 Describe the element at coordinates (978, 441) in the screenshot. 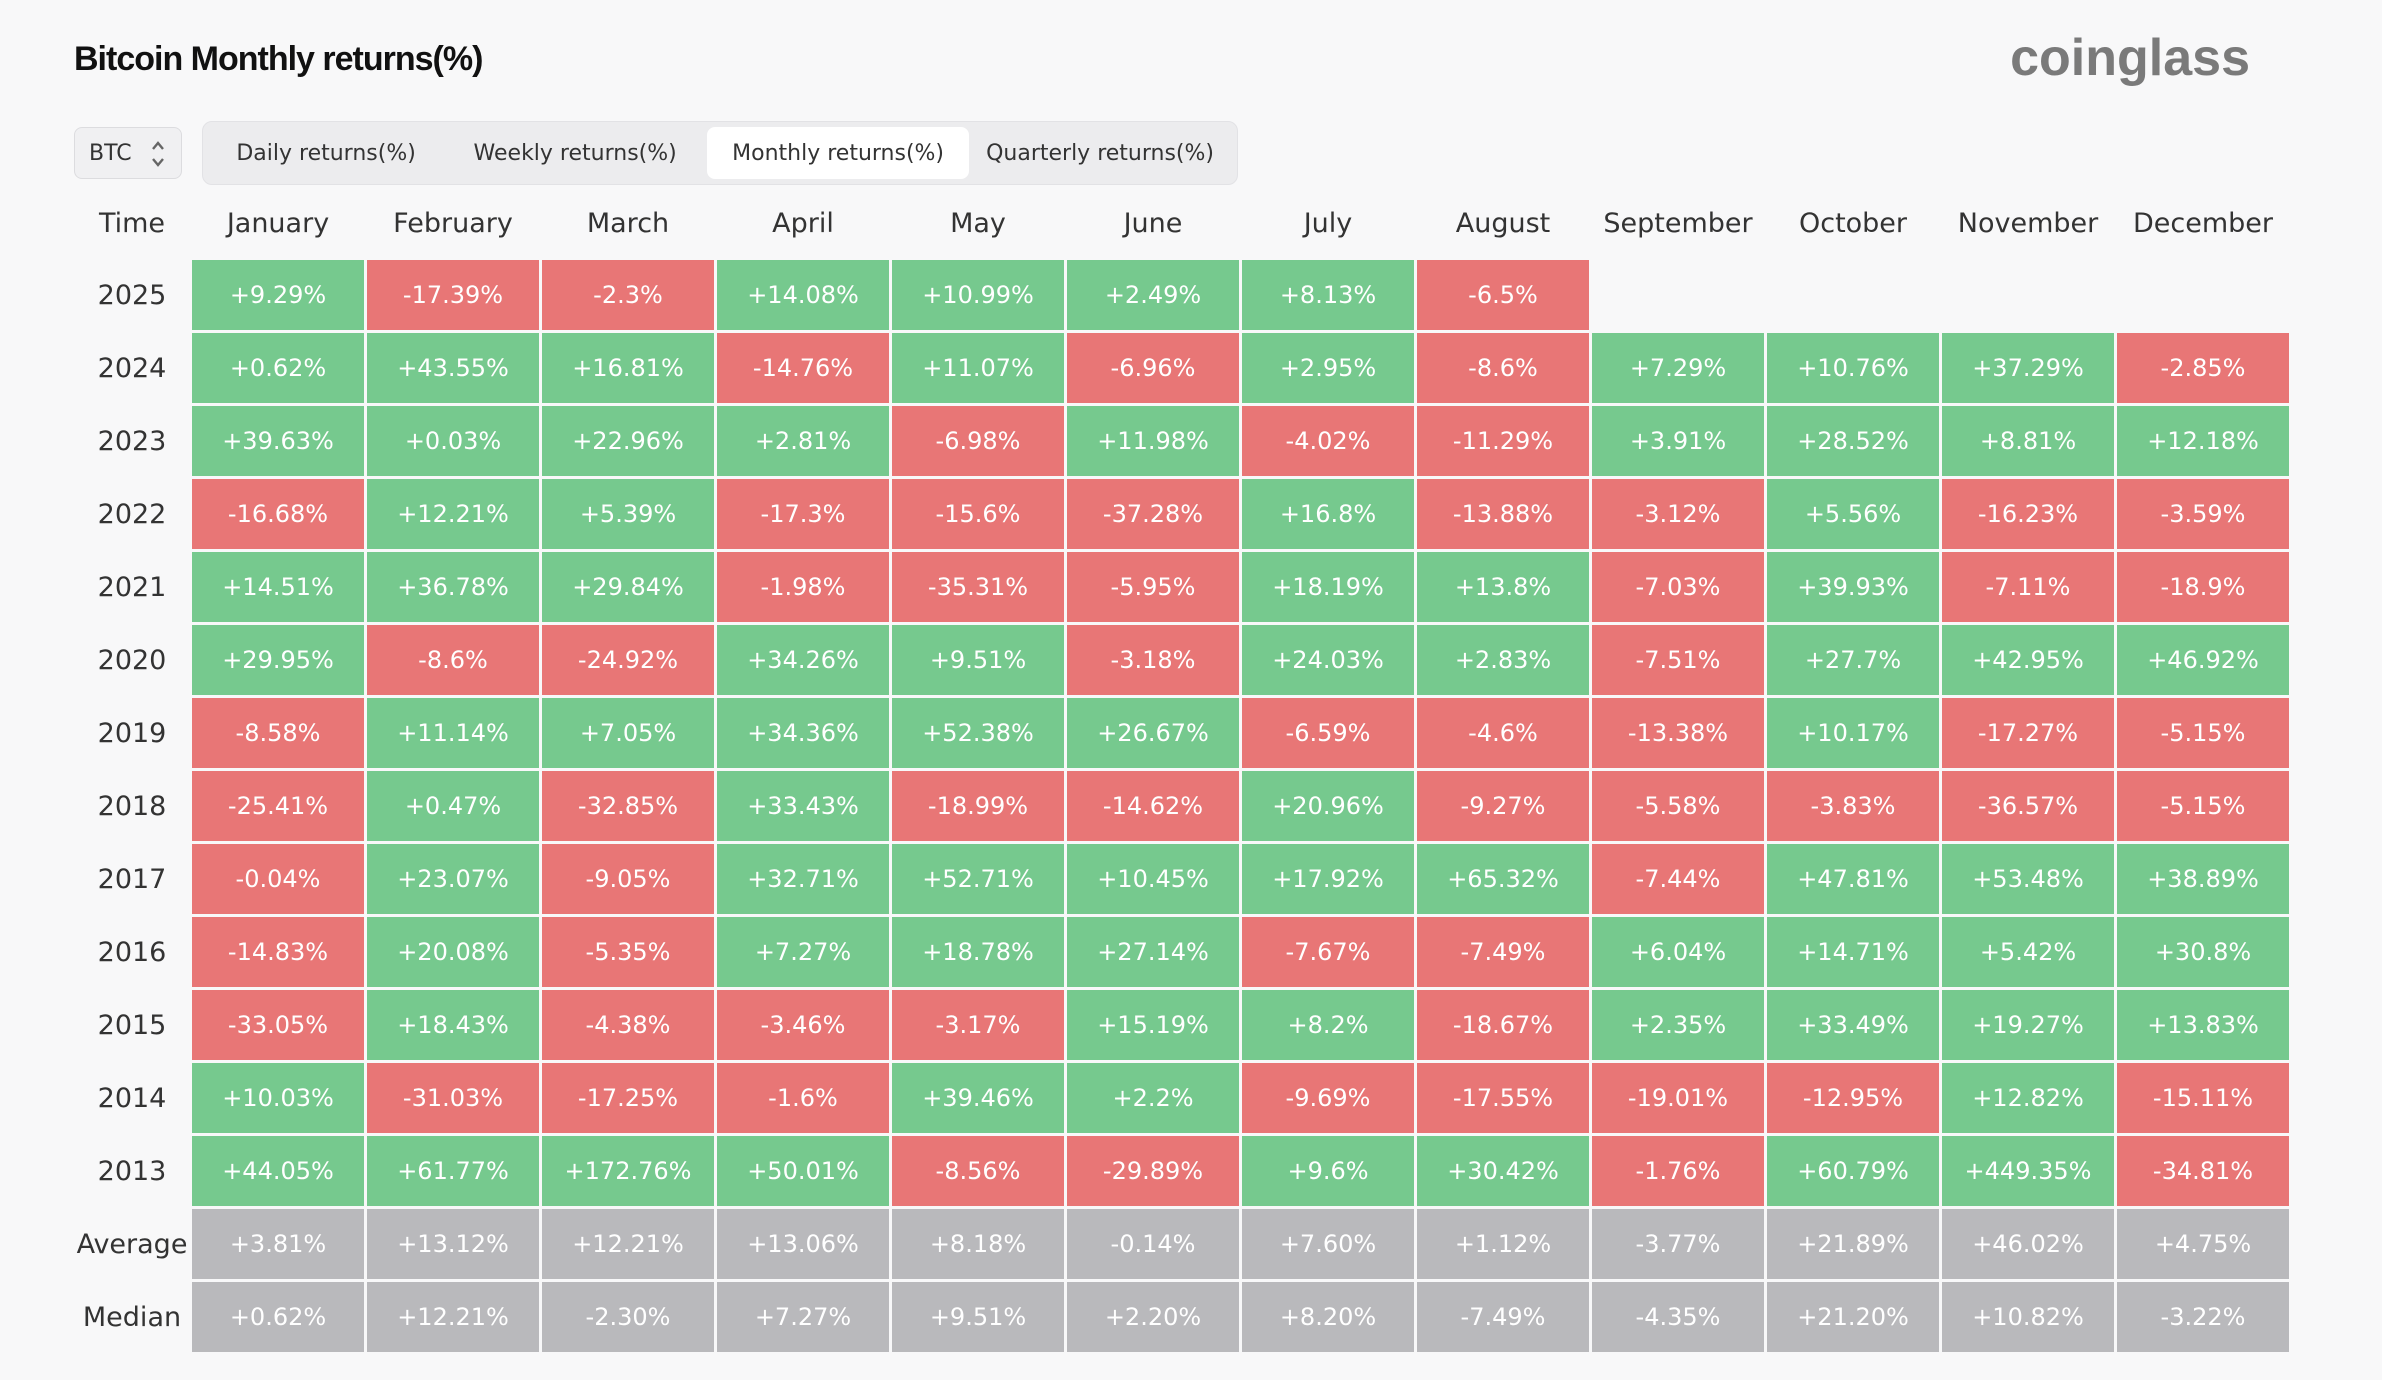

I see `return-cell: -6.98%` at that location.